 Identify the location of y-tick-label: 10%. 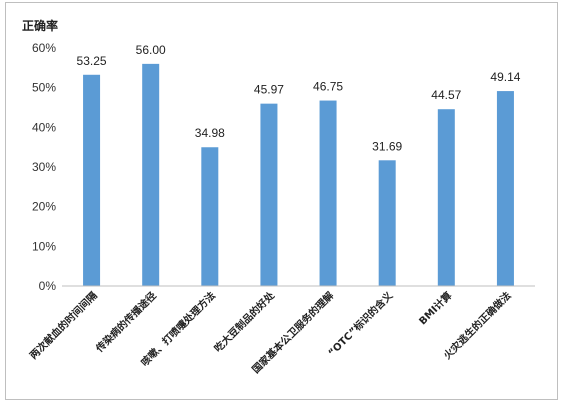
(44, 246).